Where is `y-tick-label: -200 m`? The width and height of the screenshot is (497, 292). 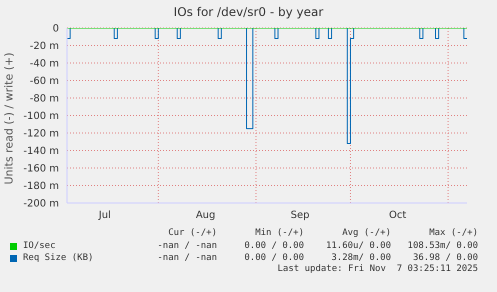 y-tick-label: -200 m is located at coordinates (41, 204).